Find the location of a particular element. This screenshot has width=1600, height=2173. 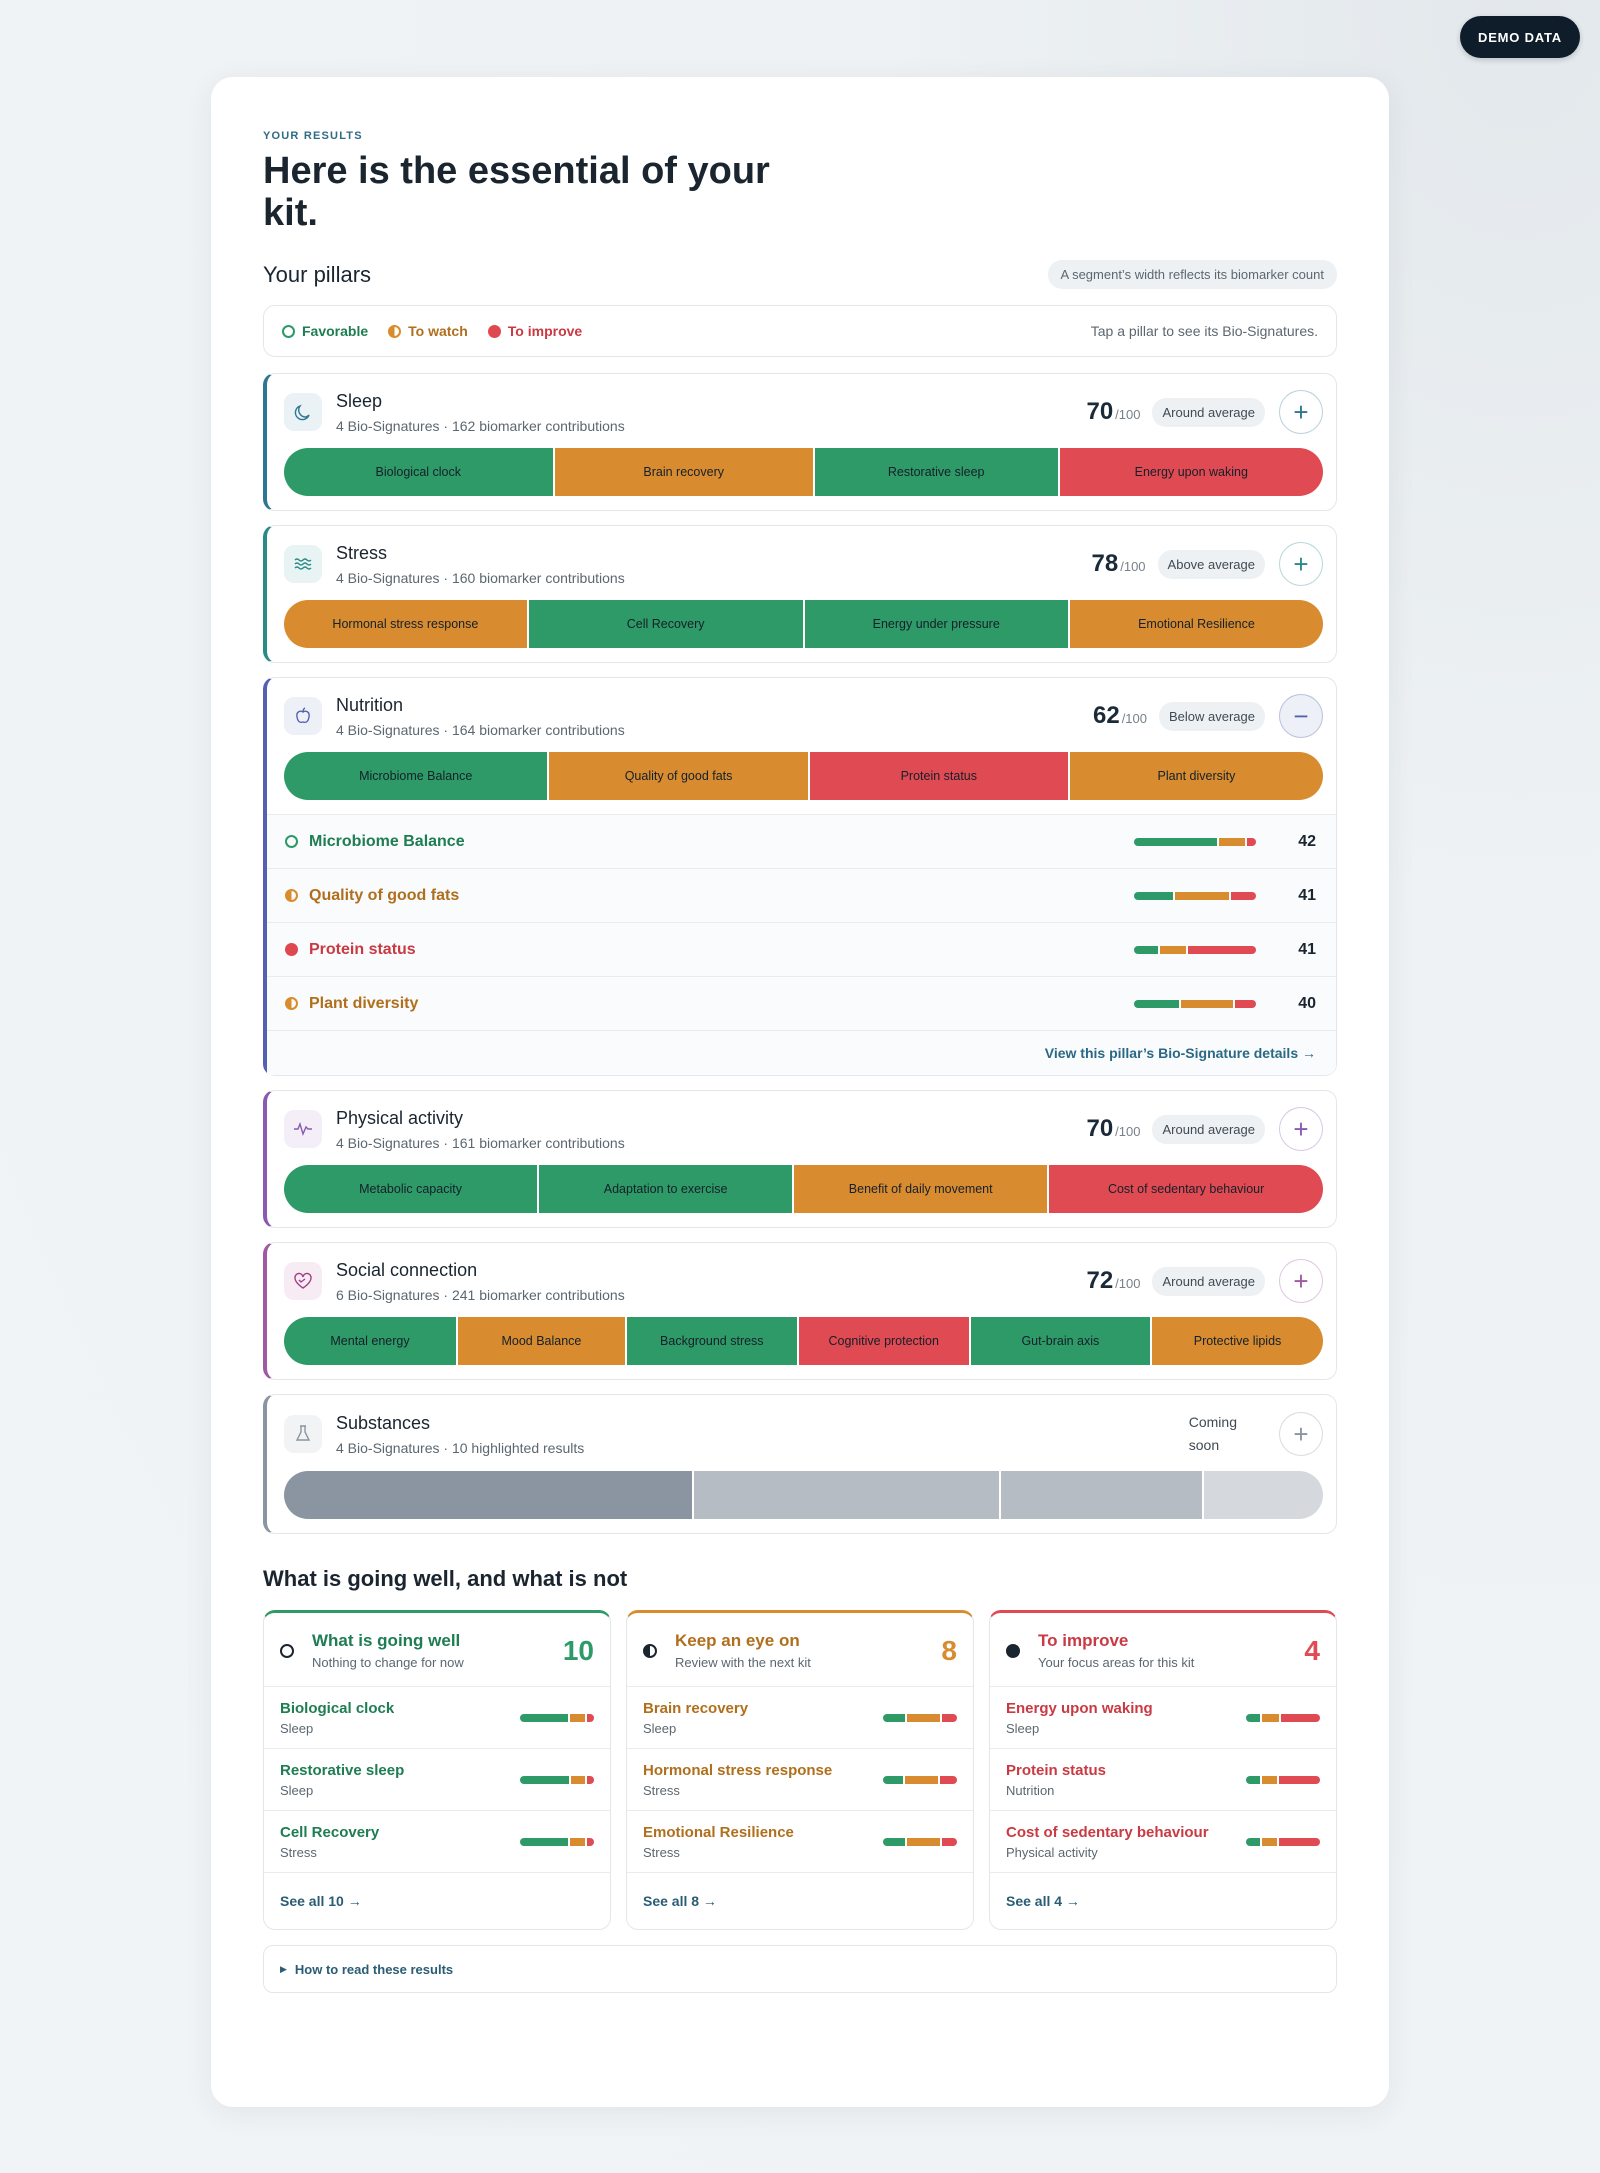

see-all-link: See all 10 → is located at coordinates (321, 1901).